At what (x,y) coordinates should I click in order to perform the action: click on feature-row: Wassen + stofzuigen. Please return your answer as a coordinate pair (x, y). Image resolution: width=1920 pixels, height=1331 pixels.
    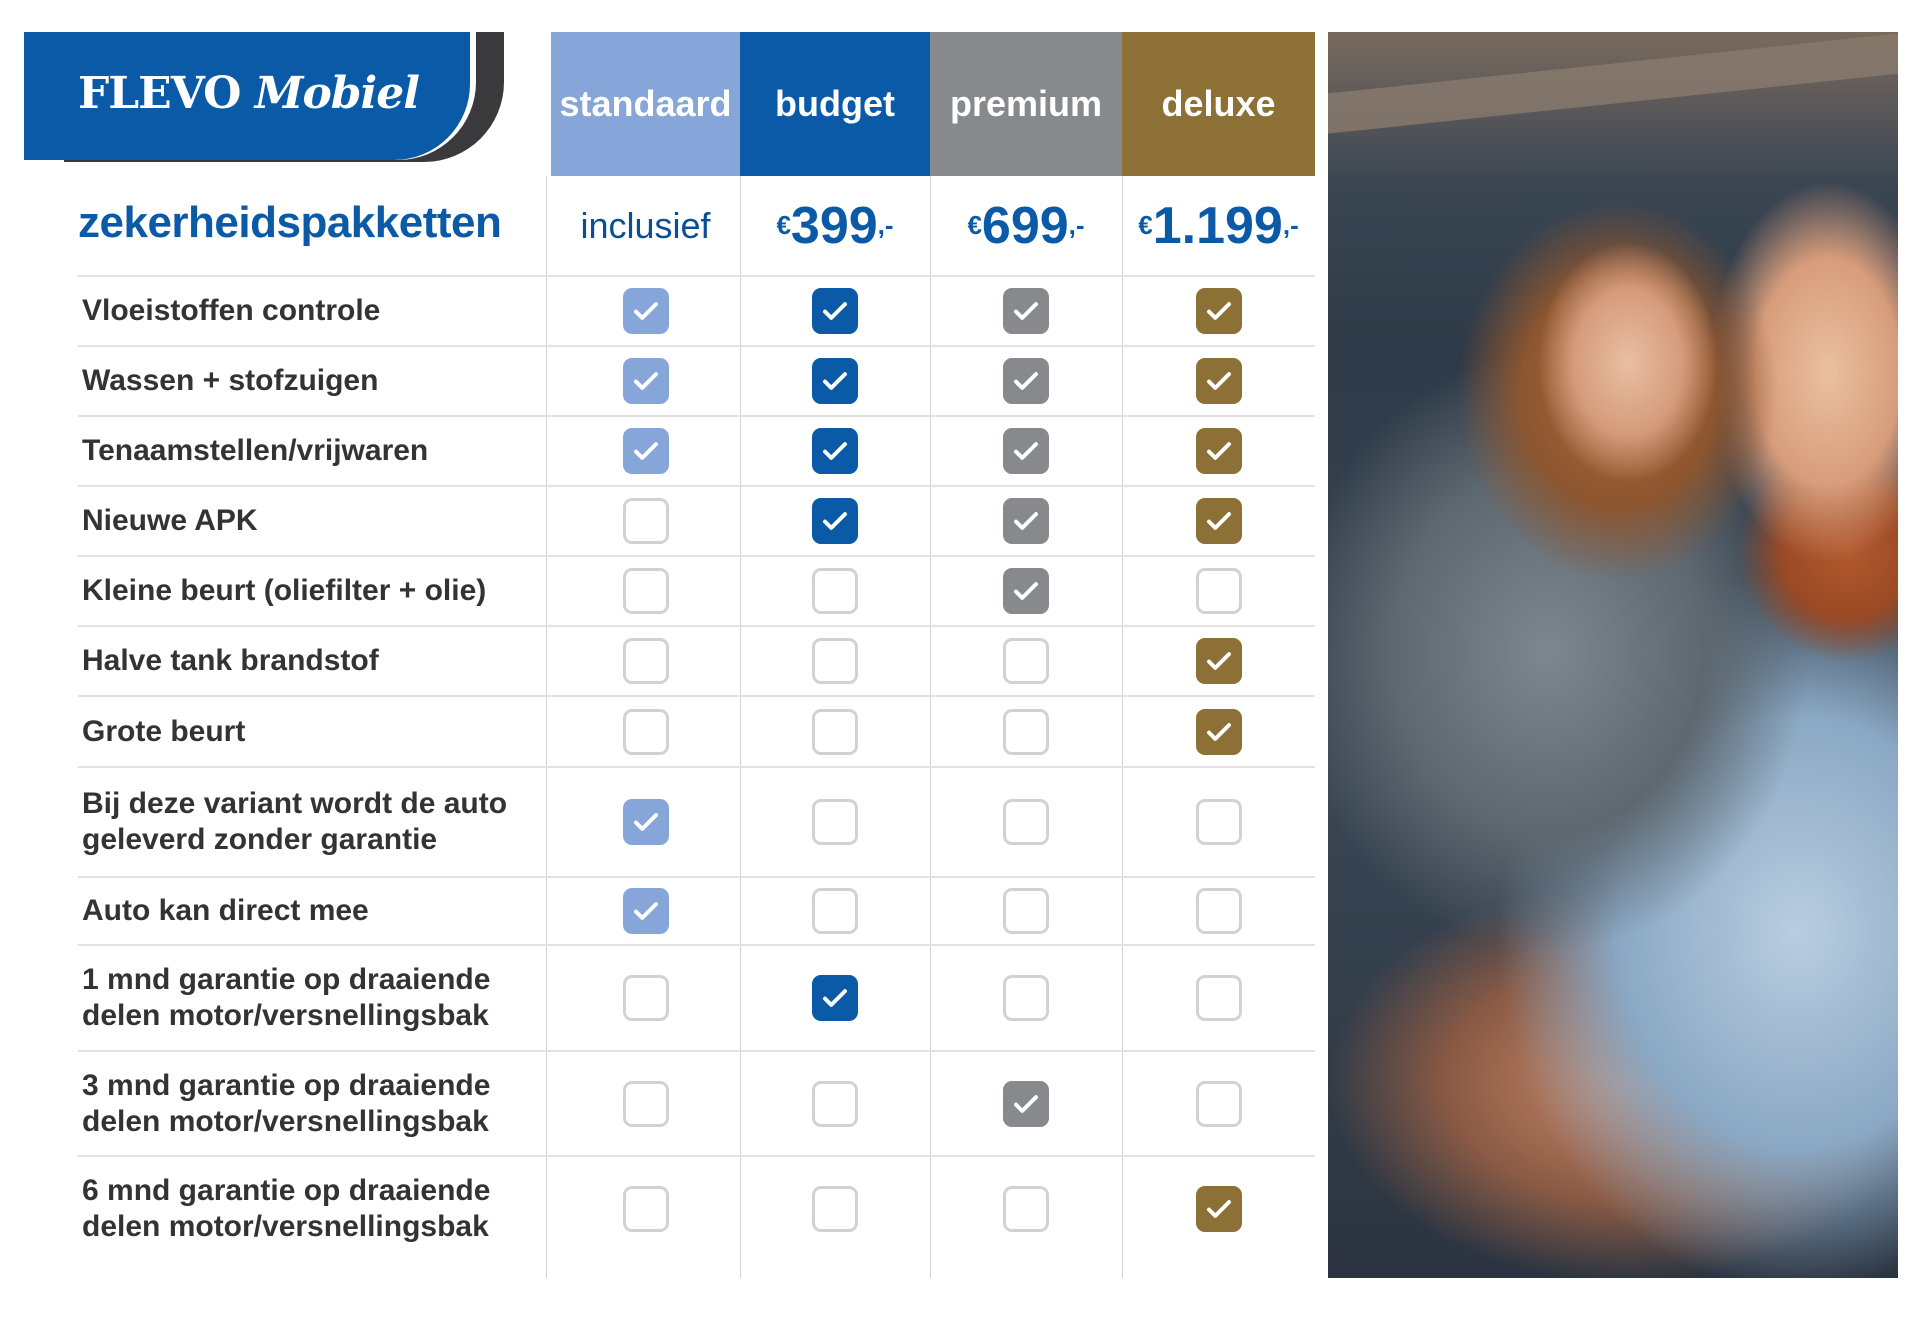
    Looking at the image, I should click on (696, 380).